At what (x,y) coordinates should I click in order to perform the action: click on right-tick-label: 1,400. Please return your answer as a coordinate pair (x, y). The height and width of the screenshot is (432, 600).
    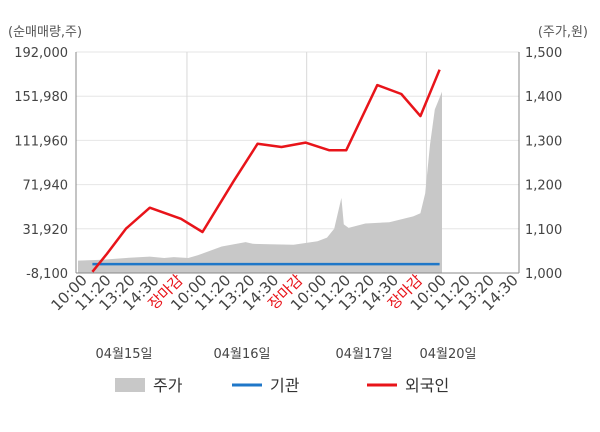
    Looking at the image, I should click on (543, 97).